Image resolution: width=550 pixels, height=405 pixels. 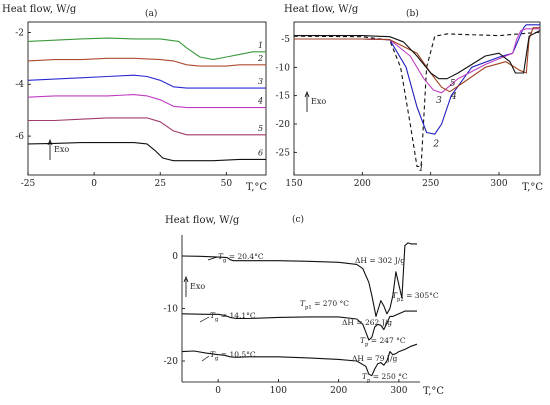 I want to click on y-tick-label: 0, so click(x=175, y=257).